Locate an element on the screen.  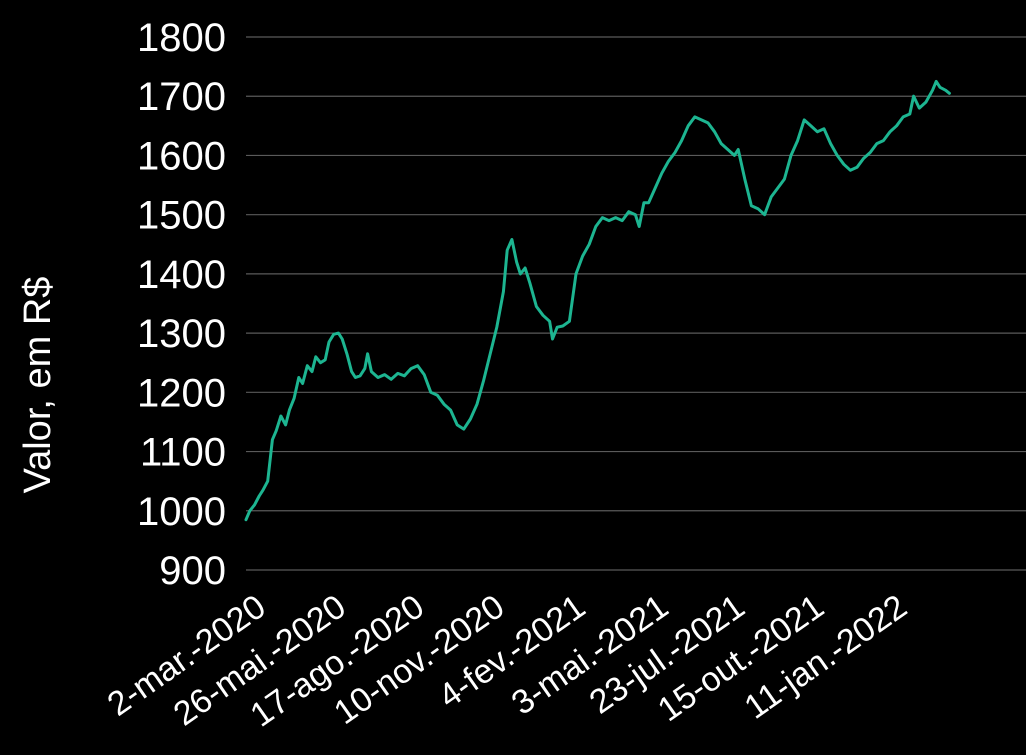
y-tick-labels: 900 1000 1100 1200 1300 1400 1500 1600 1700 1800 is located at coordinates (181, 304).